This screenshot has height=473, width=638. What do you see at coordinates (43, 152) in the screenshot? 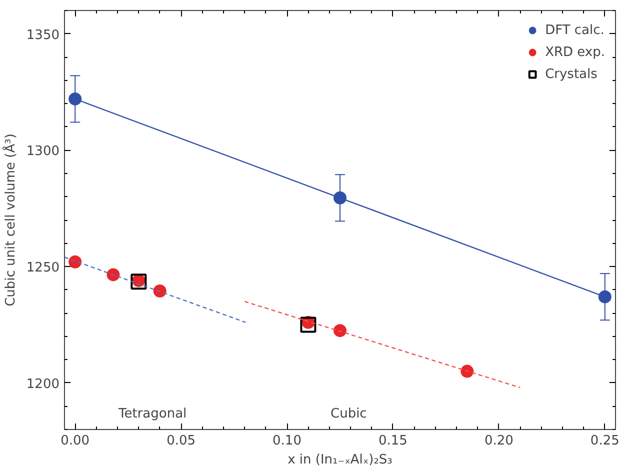
I see `y-tick-label: 1300` at bounding box center [43, 152].